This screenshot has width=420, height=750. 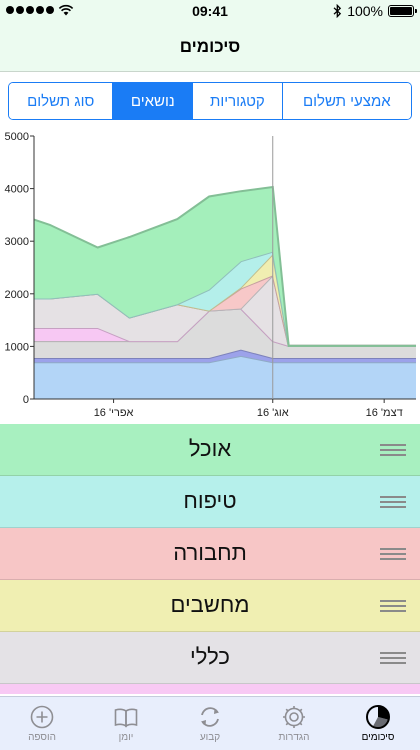 I want to click on status-bar: 09:41 100%, so click(x=210, y=11).